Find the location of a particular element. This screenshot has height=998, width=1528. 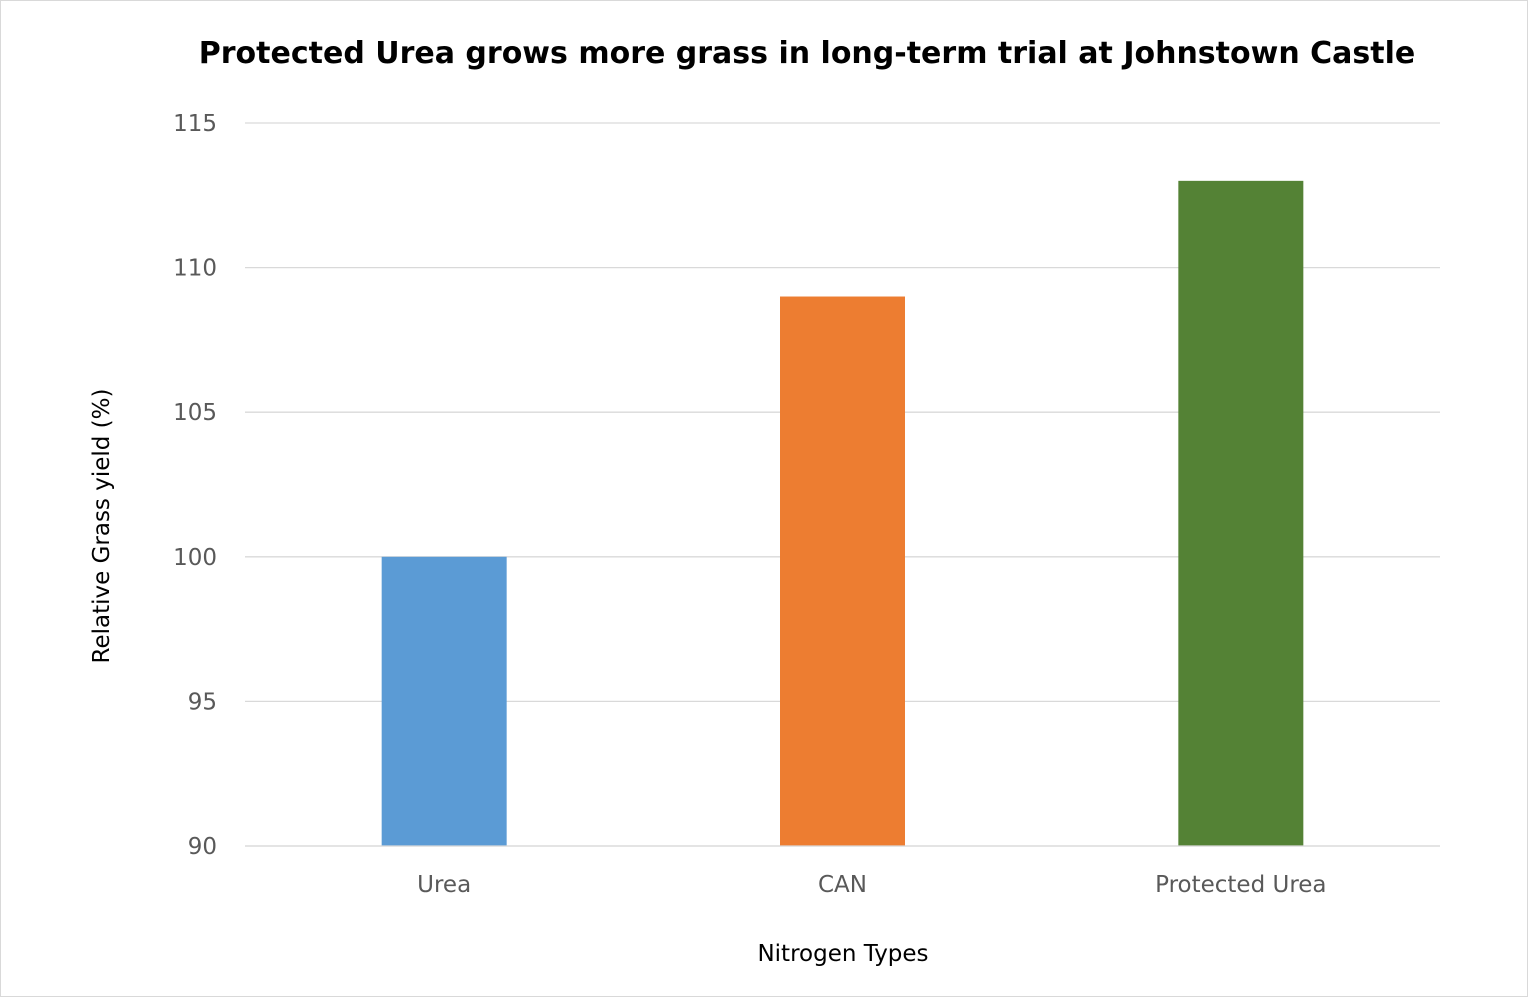

bar-urea is located at coordinates (444, 701).